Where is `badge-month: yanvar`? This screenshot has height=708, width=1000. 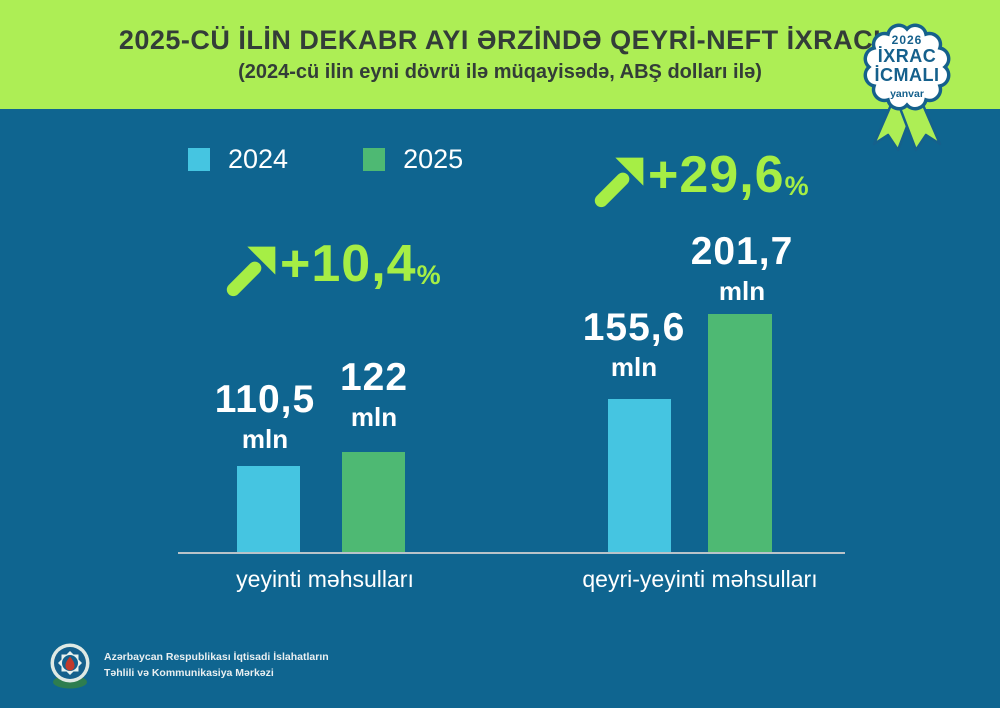 badge-month: yanvar is located at coordinates (907, 93).